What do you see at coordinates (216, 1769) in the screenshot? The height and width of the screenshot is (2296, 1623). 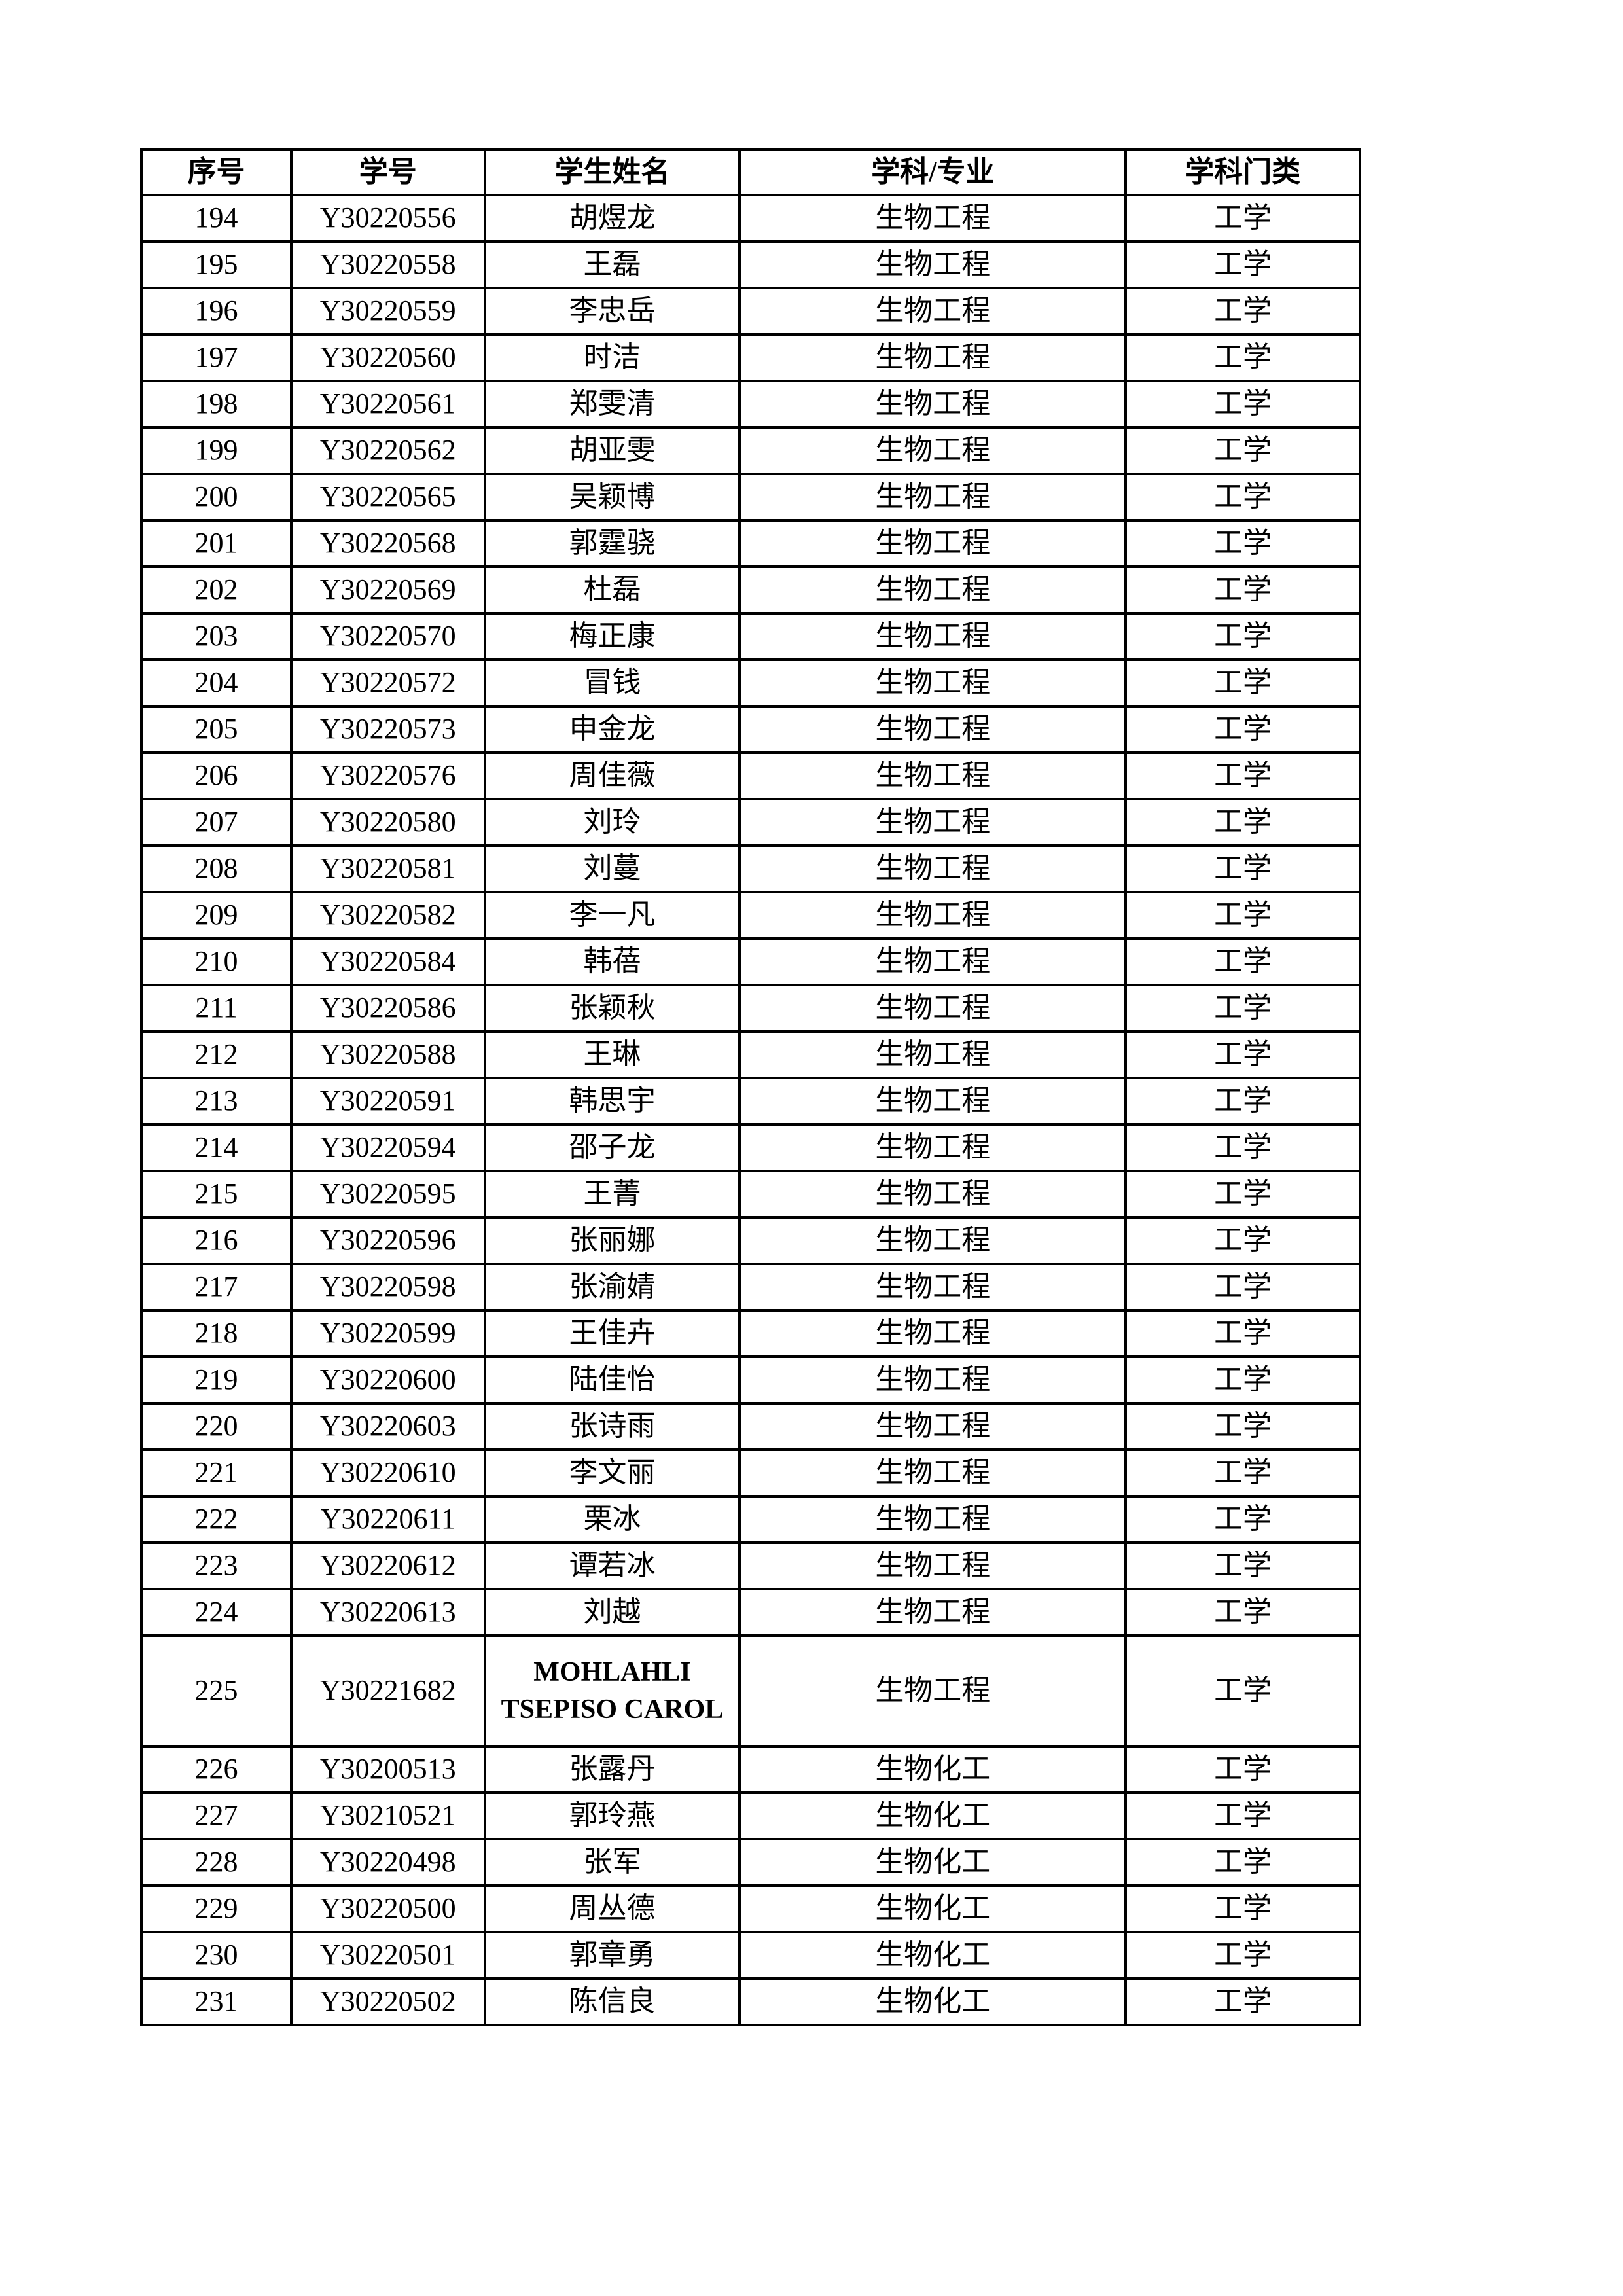 I see `cell-index: 226` at bounding box center [216, 1769].